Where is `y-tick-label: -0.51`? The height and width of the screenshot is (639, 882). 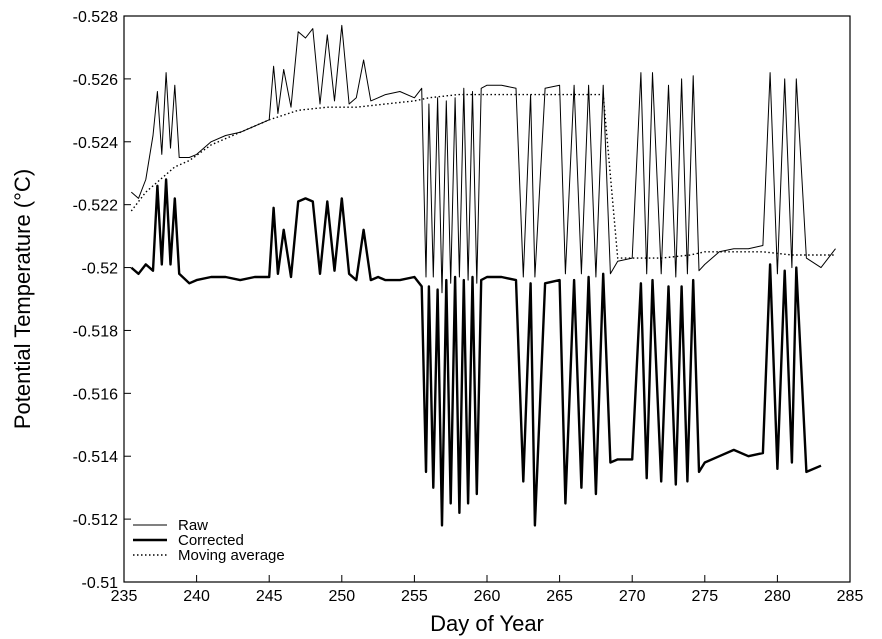
y-tick-label: -0.51 is located at coordinates (100, 583).